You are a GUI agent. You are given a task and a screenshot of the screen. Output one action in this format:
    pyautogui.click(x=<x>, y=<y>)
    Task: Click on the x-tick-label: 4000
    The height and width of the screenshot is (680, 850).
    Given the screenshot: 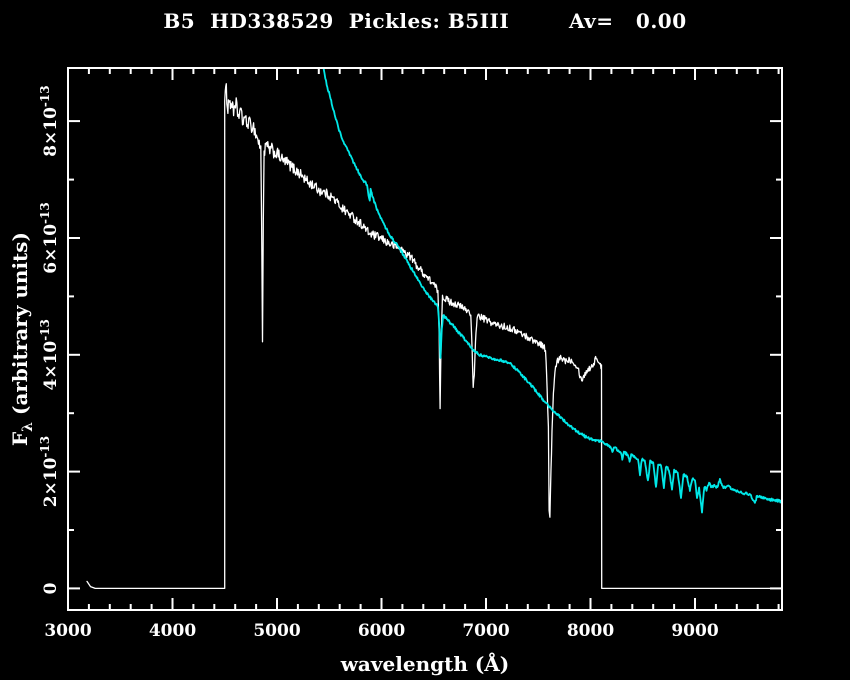 What is the action you would take?
    pyautogui.click(x=172, y=631)
    